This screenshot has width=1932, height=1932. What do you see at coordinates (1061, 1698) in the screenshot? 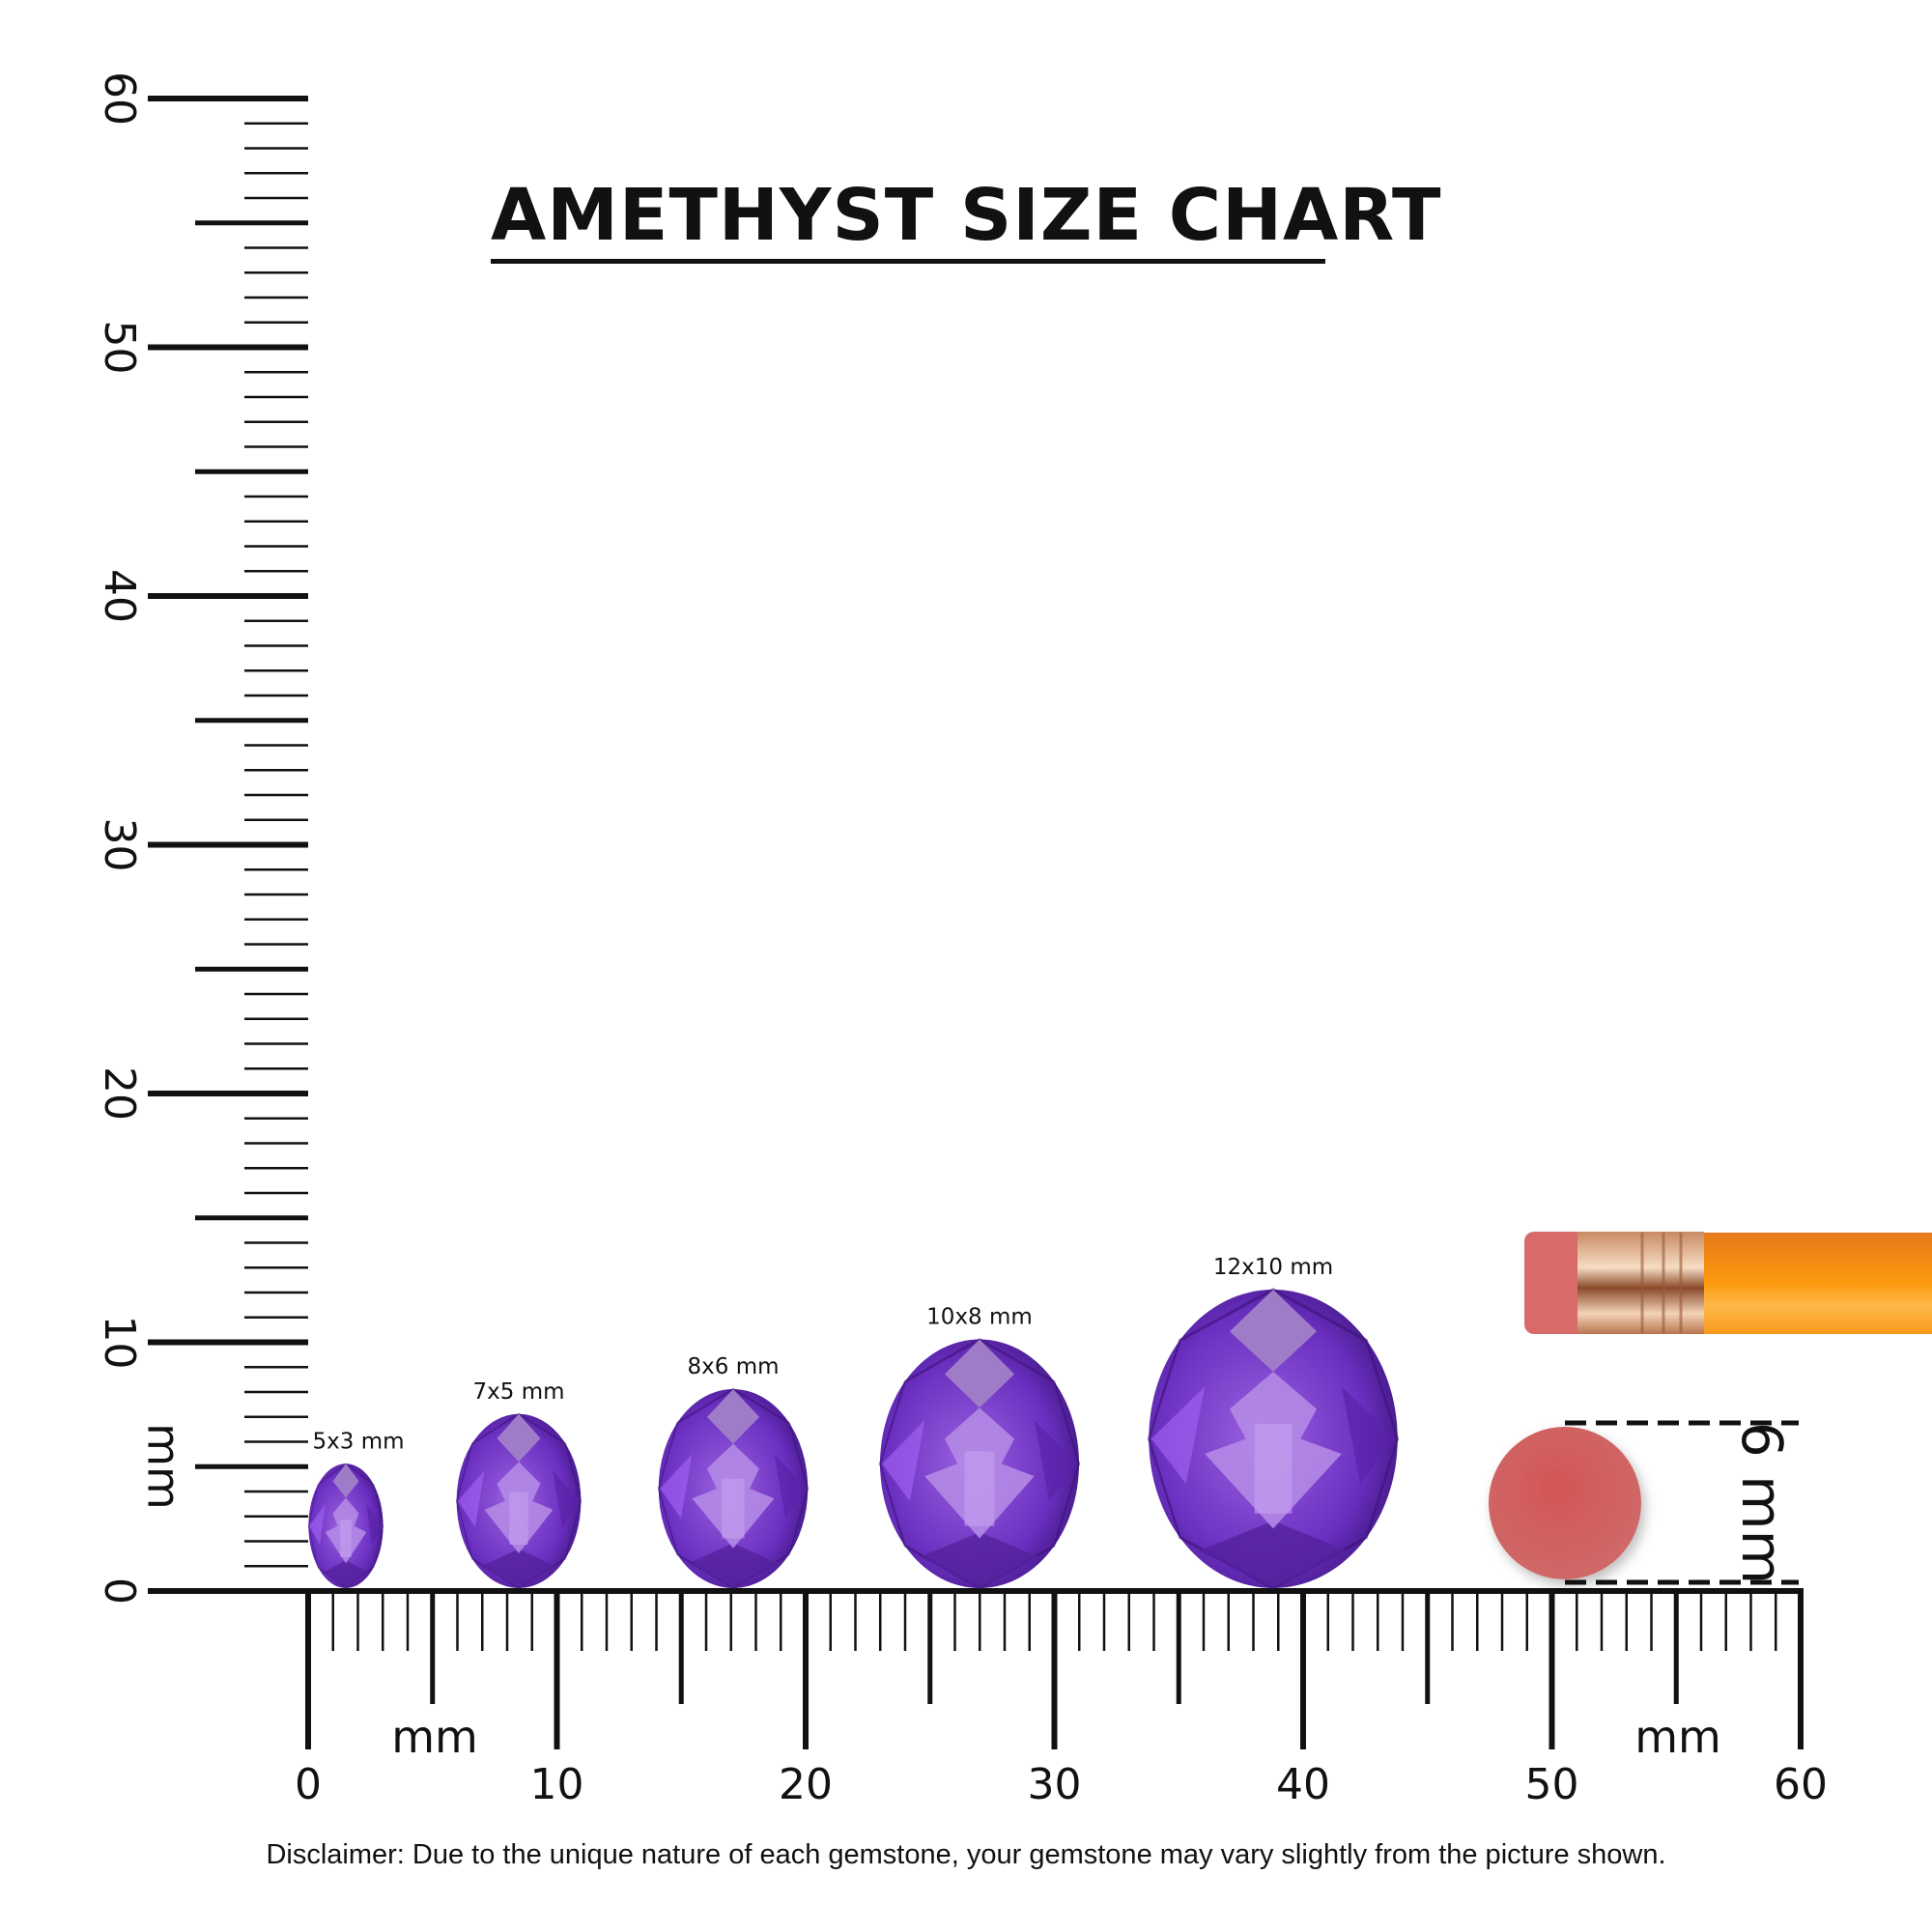
I see `horizontal-ruler: 0 10 20 30 40 50 60` at bounding box center [1061, 1698].